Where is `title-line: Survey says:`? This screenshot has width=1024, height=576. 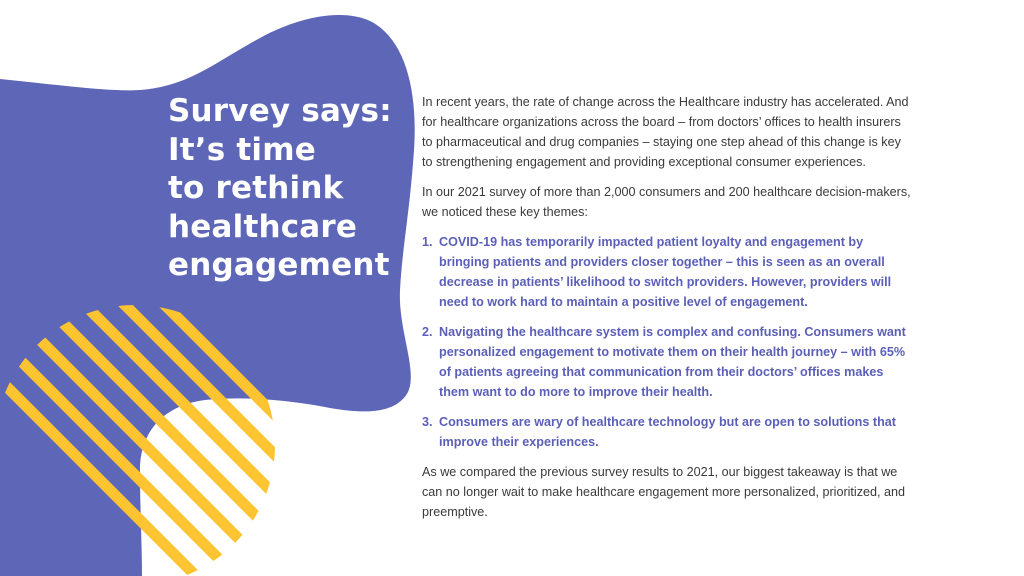
title-line: Survey says: is located at coordinates (280, 111).